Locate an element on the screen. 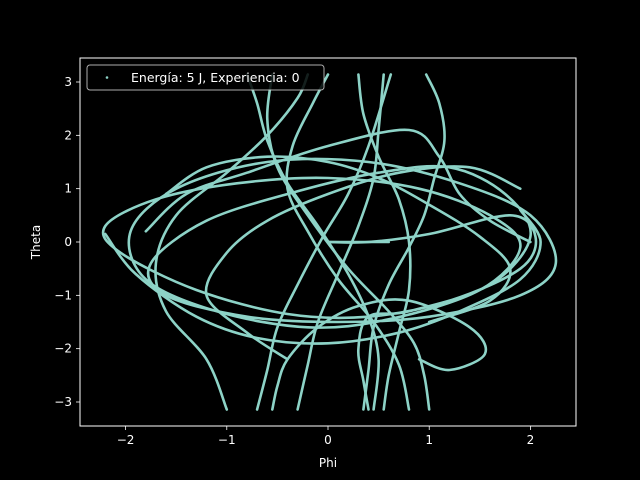 Image resolution: width=640 pixels, height=480 pixels. y-axis-ticks: −3 −2 −1 0 1 2 3 is located at coordinates (67, 242).